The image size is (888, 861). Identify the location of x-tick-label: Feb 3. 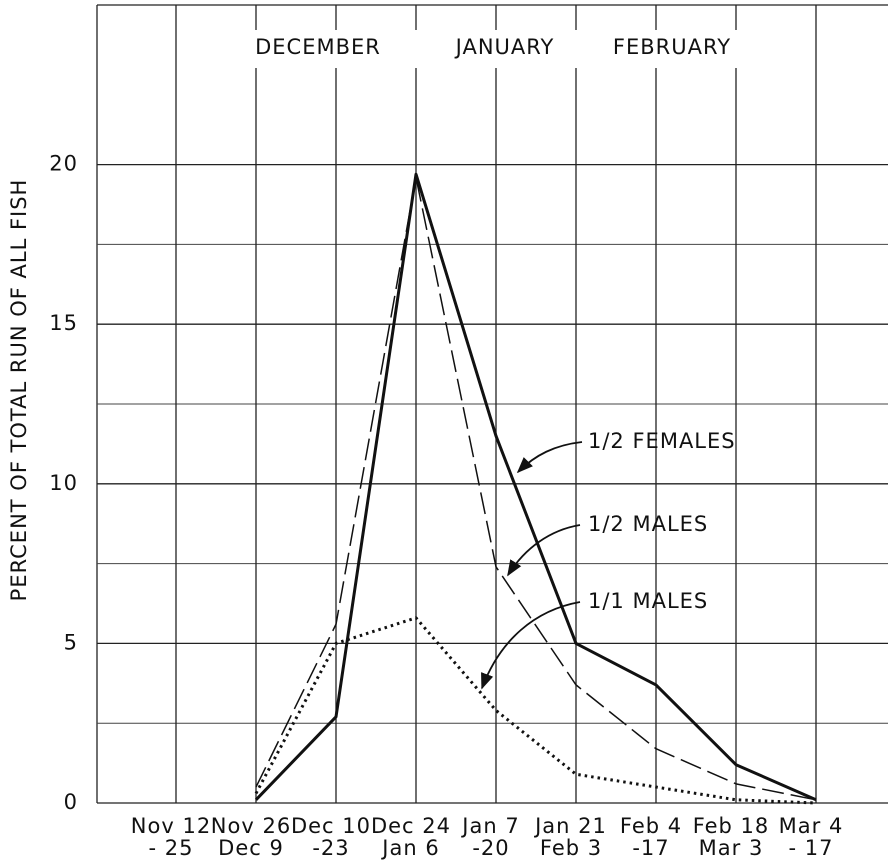
(571, 848).